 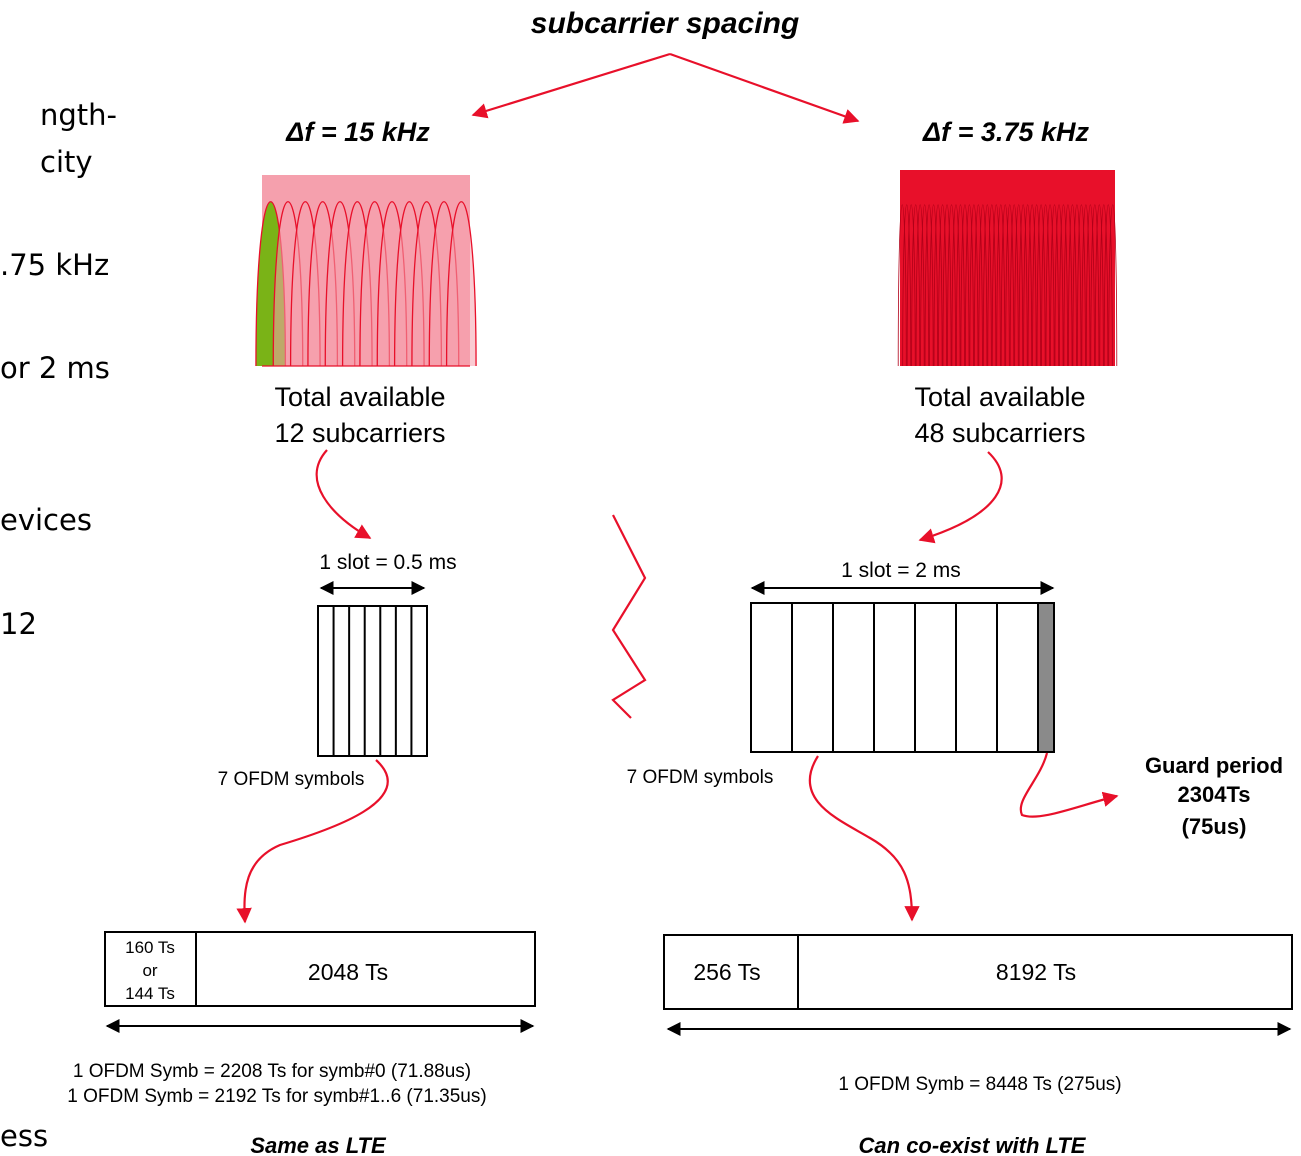 What do you see at coordinates (629, 616) in the screenshot?
I see `zigzag-separator` at bounding box center [629, 616].